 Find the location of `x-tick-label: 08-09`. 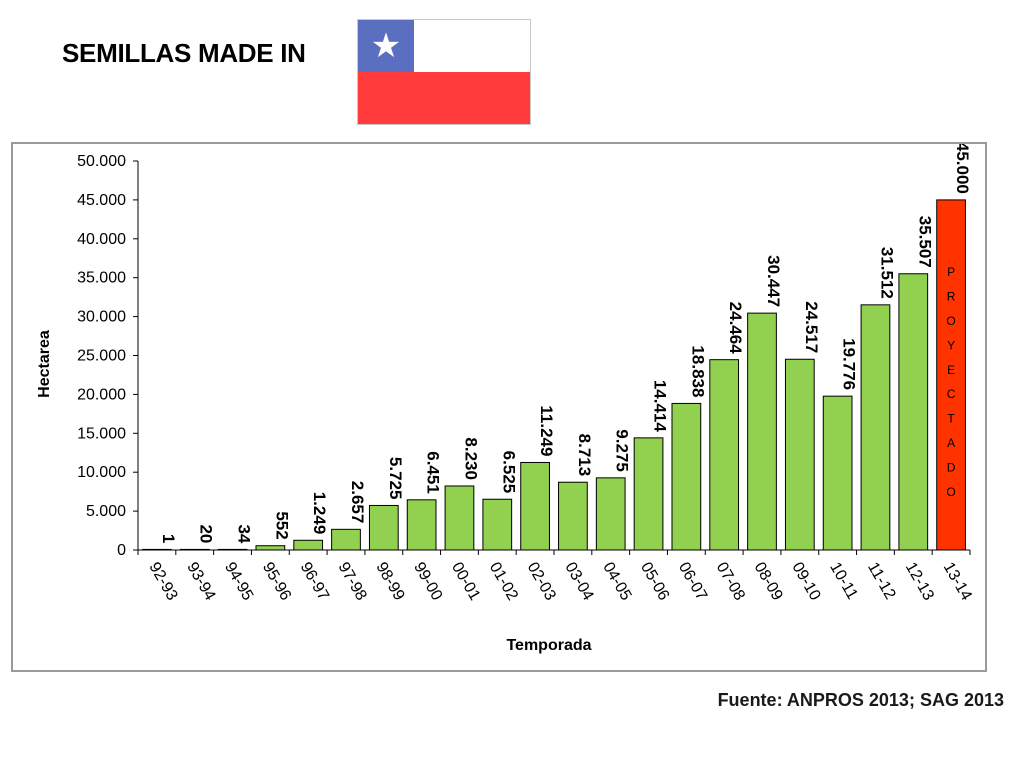

x-tick-label: 08-09 is located at coordinates (768, 582).